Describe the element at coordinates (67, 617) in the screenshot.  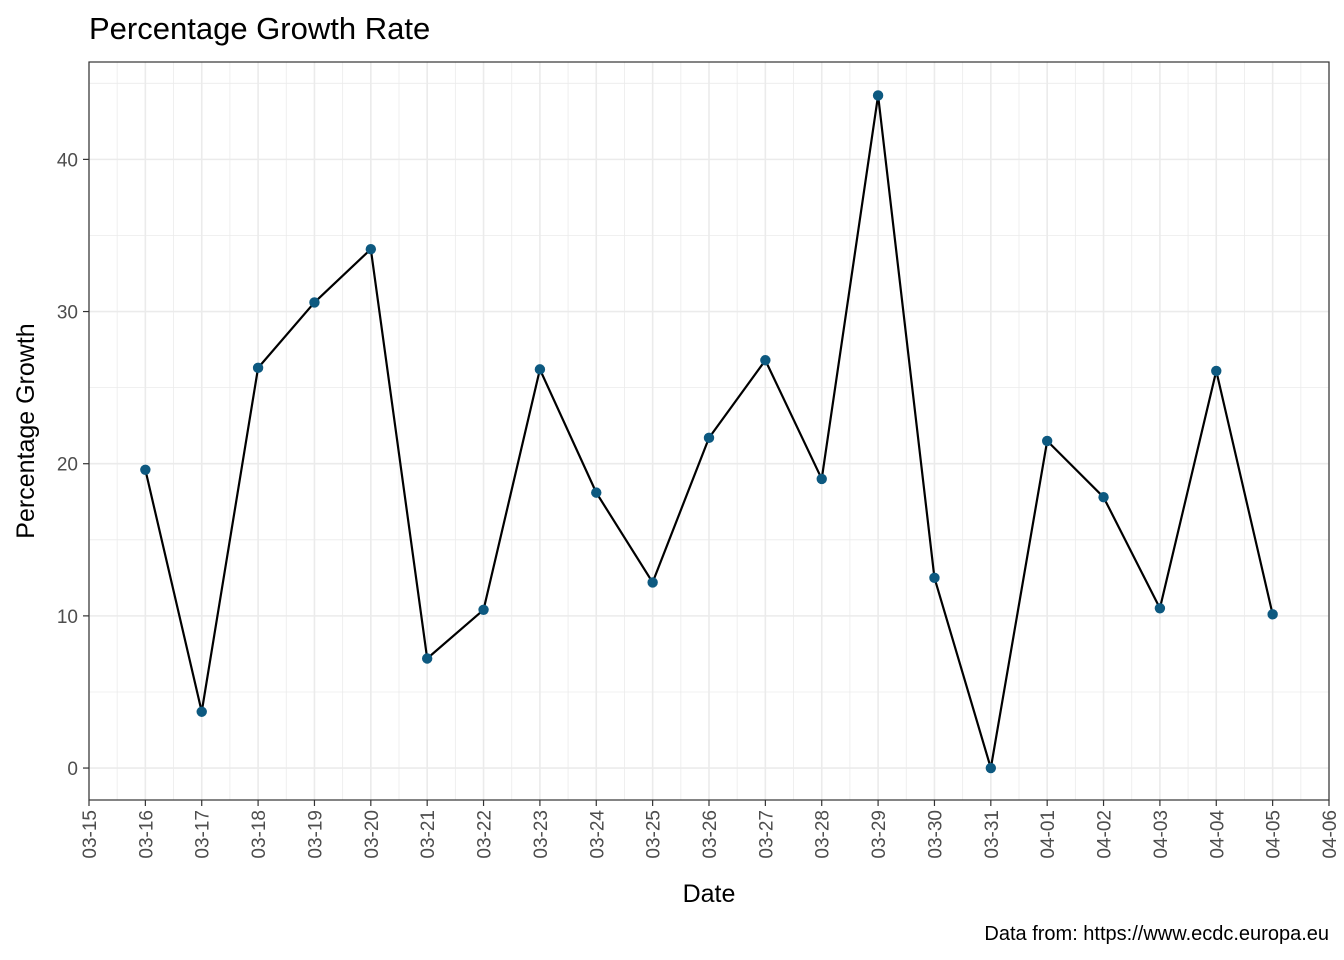
I see `y-tick-label: 10` at that location.